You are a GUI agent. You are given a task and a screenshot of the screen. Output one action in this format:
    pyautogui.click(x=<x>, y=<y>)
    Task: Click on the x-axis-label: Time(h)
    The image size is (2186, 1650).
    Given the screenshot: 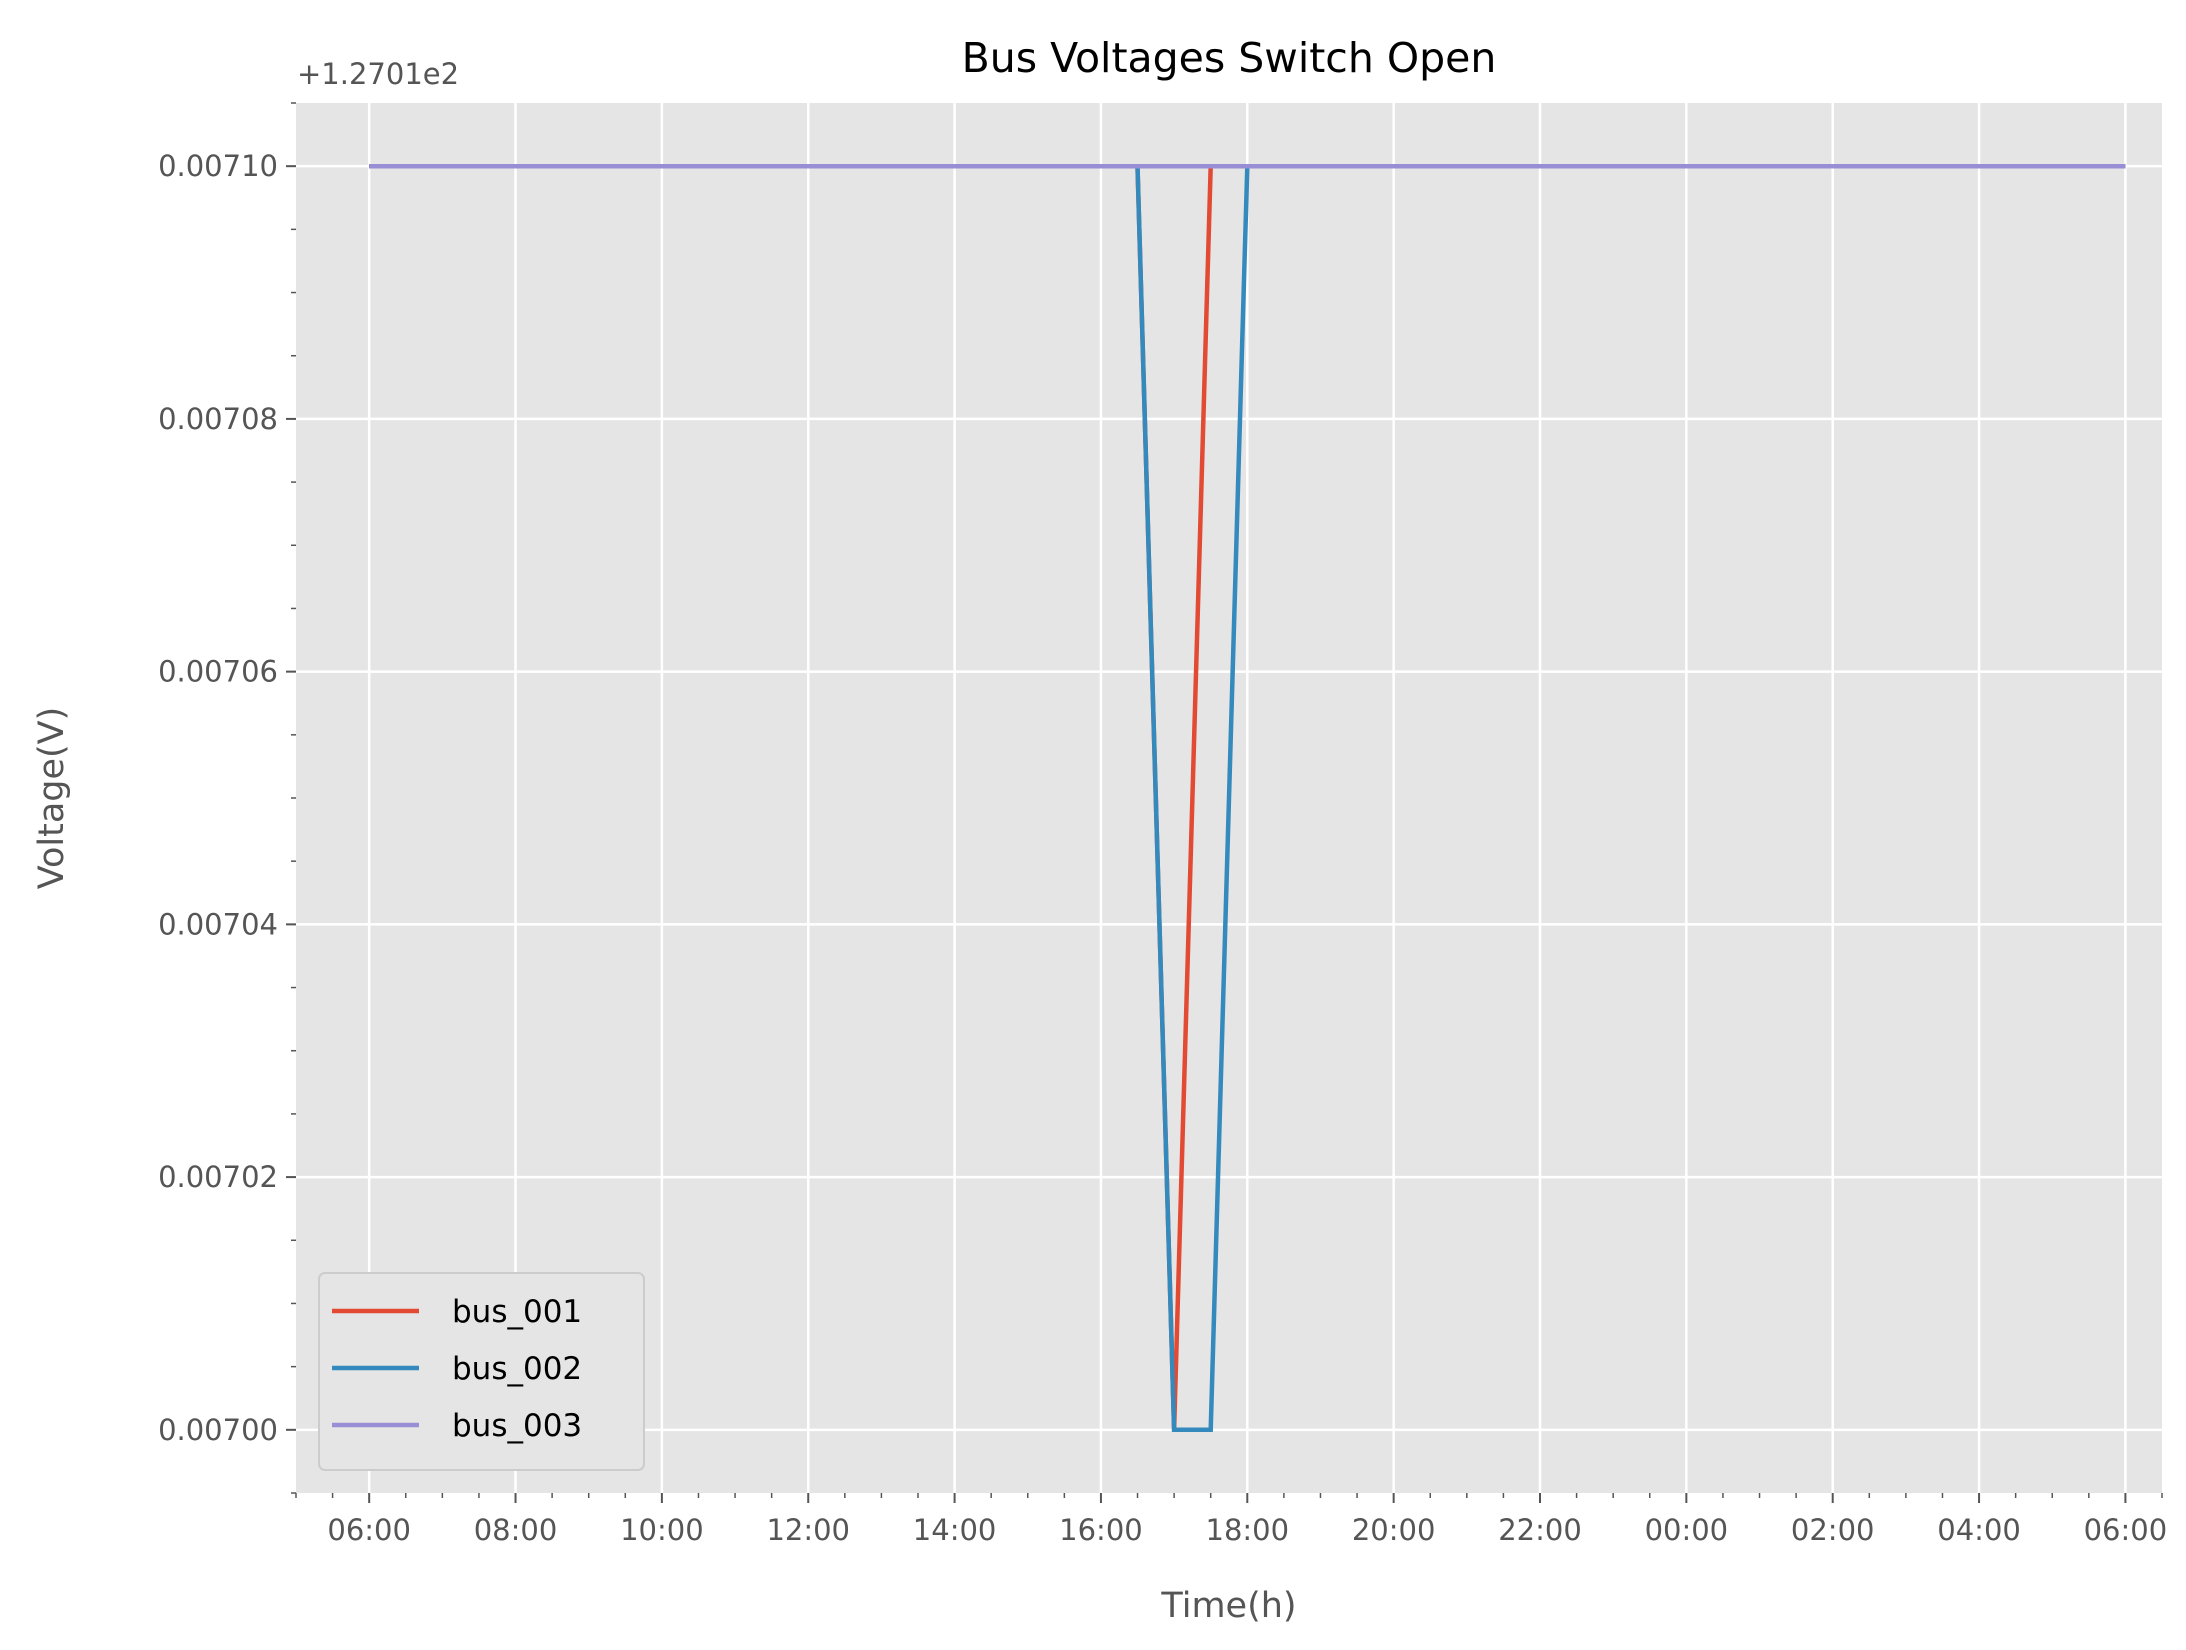 What is the action you would take?
    pyautogui.click(x=1228, y=1606)
    